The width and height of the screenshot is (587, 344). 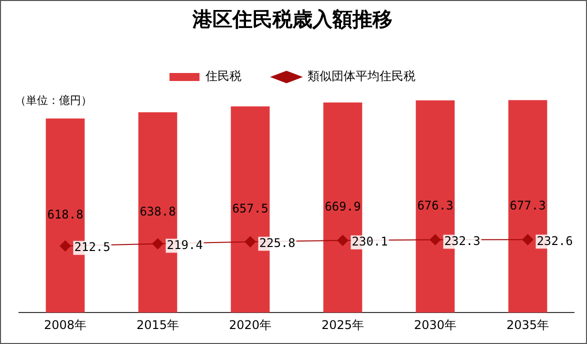 What do you see at coordinates (435, 325) in the screenshot?
I see `x-tick-label: 2030年` at bounding box center [435, 325].